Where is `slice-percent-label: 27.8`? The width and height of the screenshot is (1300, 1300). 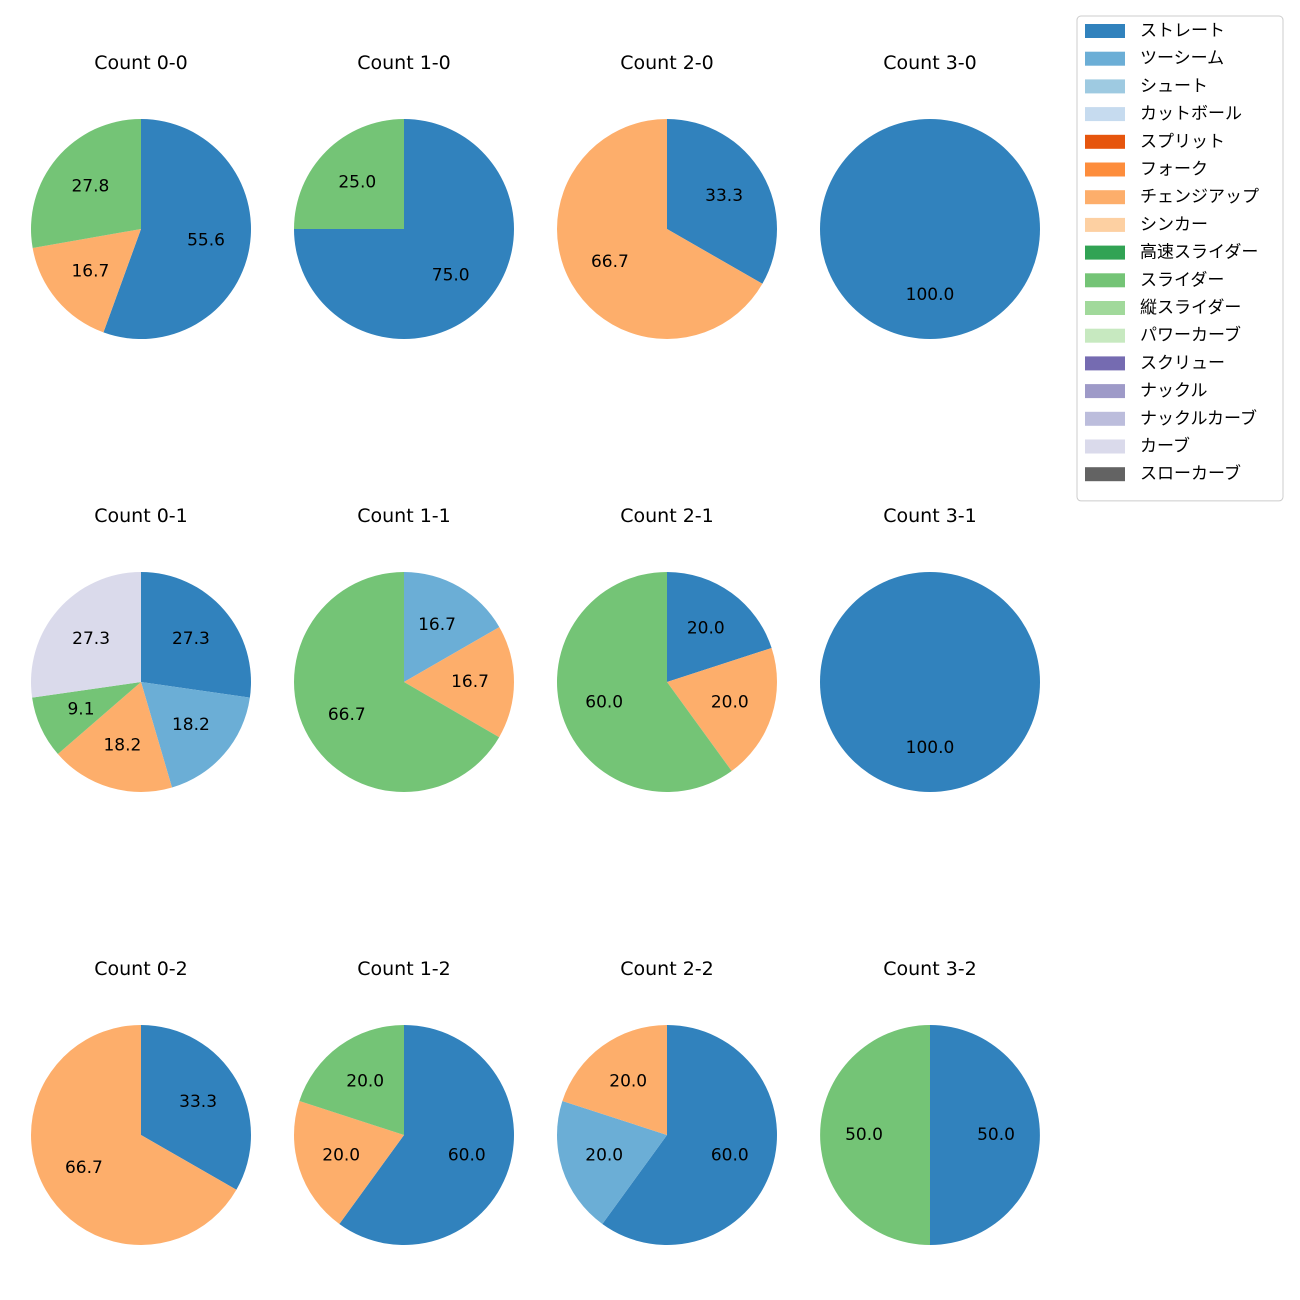
slice-percent-label: 27.8 is located at coordinates (90, 187).